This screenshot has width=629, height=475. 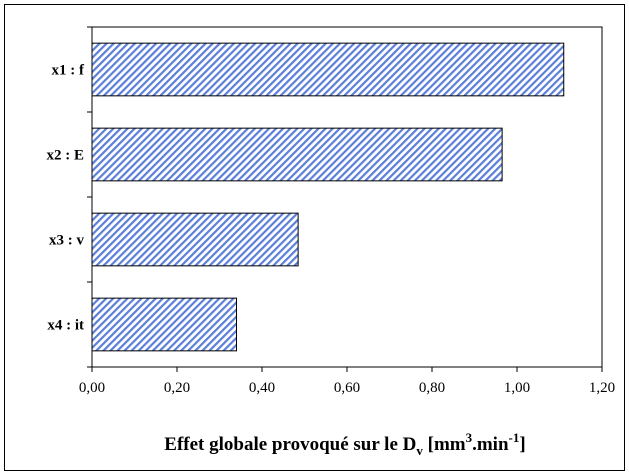 I want to click on category-label: x3 : v, so click(x=66, y=241).